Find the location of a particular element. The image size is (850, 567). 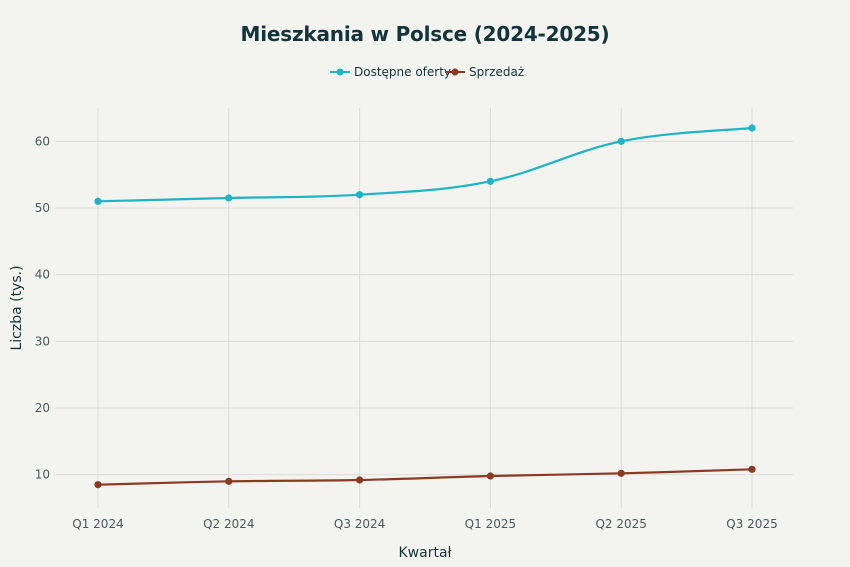

legend-marker-sales is located at coordinates (455, 72).